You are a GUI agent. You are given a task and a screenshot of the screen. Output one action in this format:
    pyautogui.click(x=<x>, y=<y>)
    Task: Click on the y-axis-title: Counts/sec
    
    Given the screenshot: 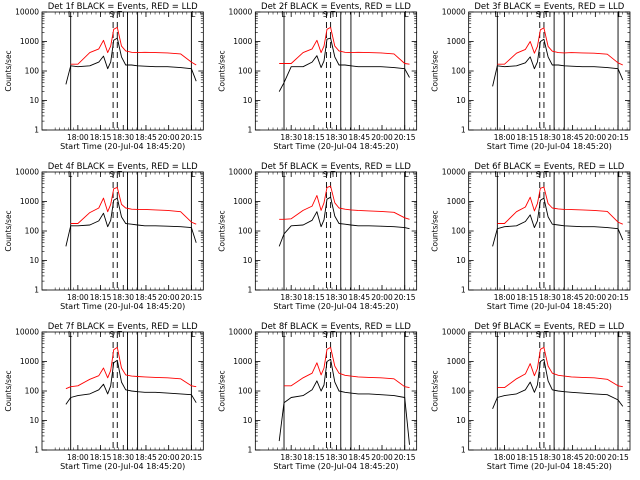 What is the action you would take?
    pyautogui.click(x=221, y=70)
    